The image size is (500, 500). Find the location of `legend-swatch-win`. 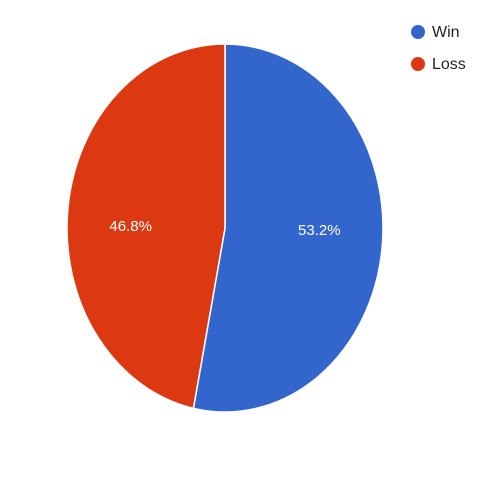

legend-swatch-win is located at coordinates (418, 32).